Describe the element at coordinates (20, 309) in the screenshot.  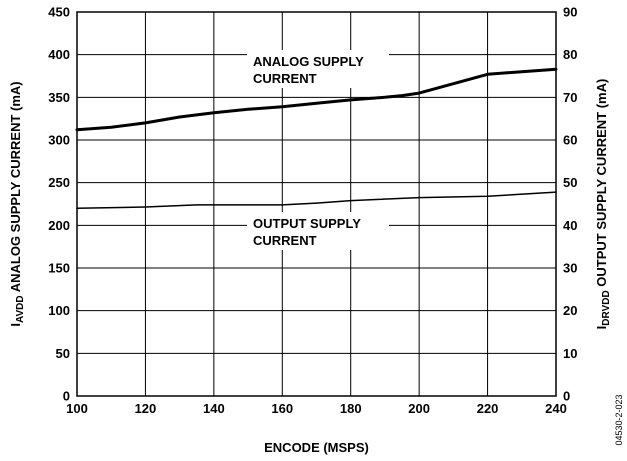
I see `left-y-axis-label-subscript: AVDD` at that location.